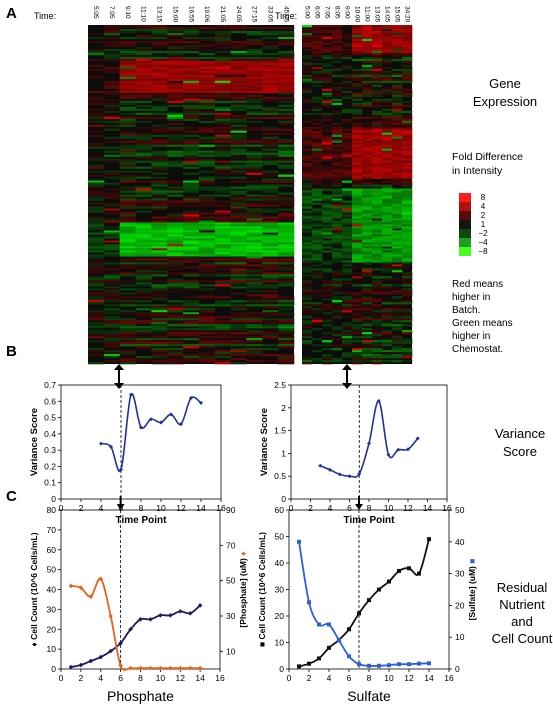  I want to click on panel-label-c: C, so click(11, 496).